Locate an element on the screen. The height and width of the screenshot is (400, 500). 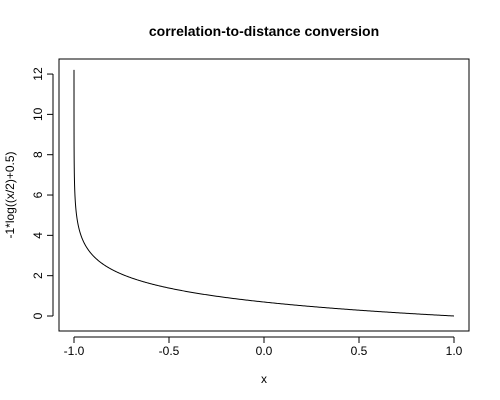
y-axis: 0 2 4 6 8 10 12 is located at coordinates (42, 193).